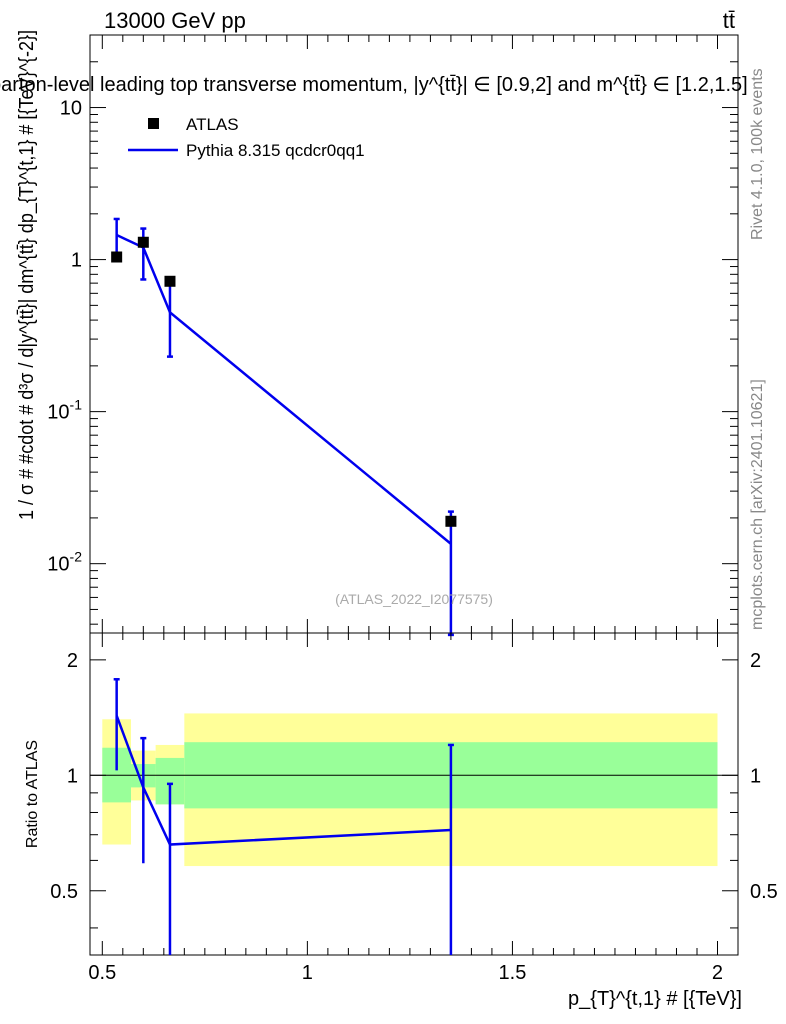  Describe the element at coordinates (71, 109) in the screenshot. I see `main-y-tick-label: 10` at that location.